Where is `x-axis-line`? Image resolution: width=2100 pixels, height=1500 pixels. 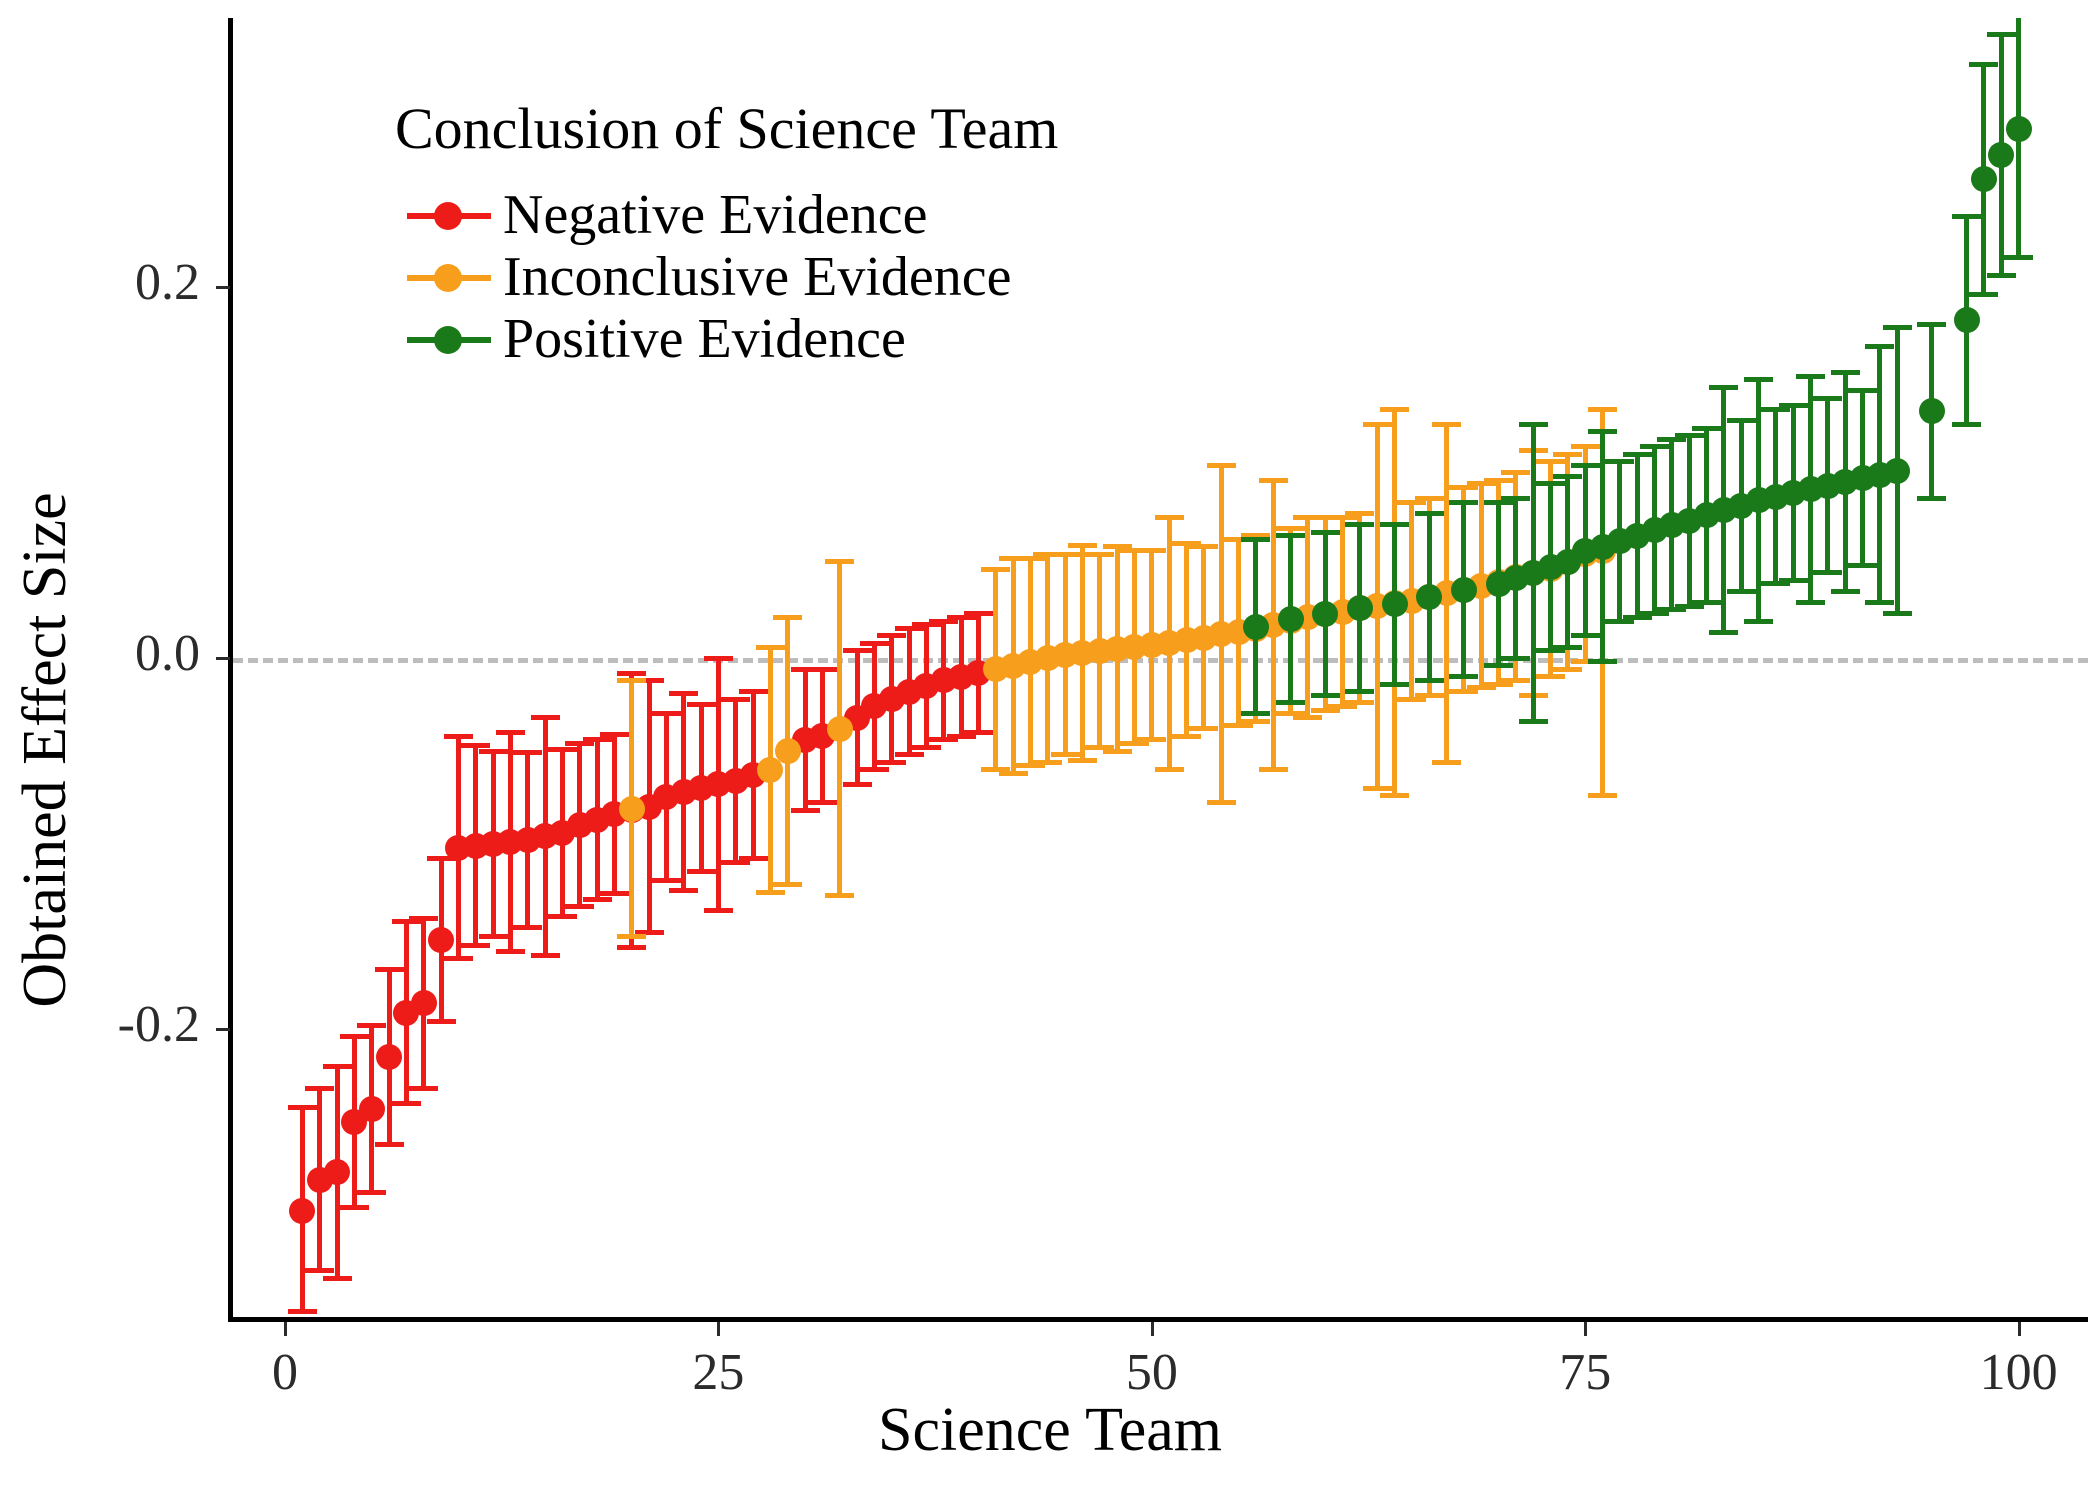
x-axis-line is located at coordinates (1158, 1319).